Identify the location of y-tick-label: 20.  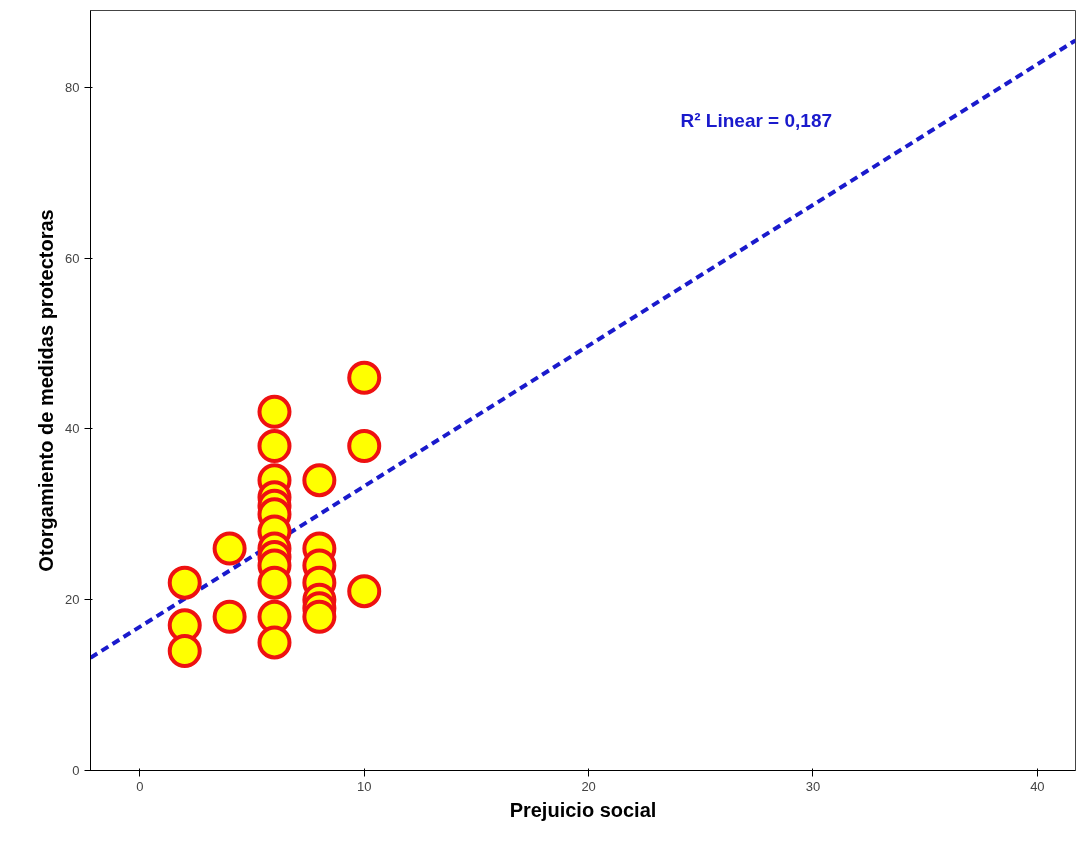
(72, 600).